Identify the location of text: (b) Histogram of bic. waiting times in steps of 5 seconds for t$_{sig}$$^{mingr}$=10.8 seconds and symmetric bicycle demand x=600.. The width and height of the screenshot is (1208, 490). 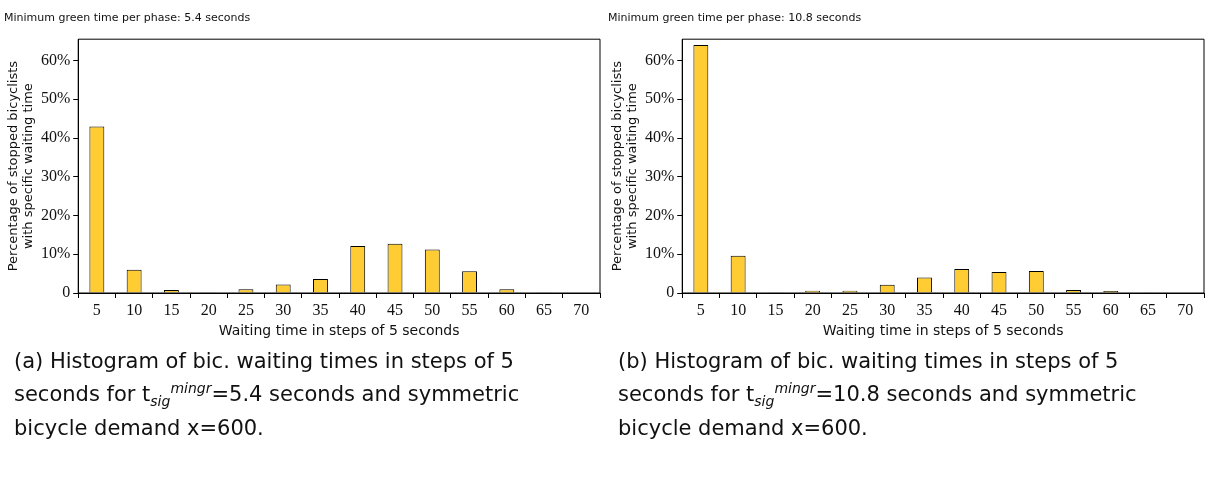
(878, 395).